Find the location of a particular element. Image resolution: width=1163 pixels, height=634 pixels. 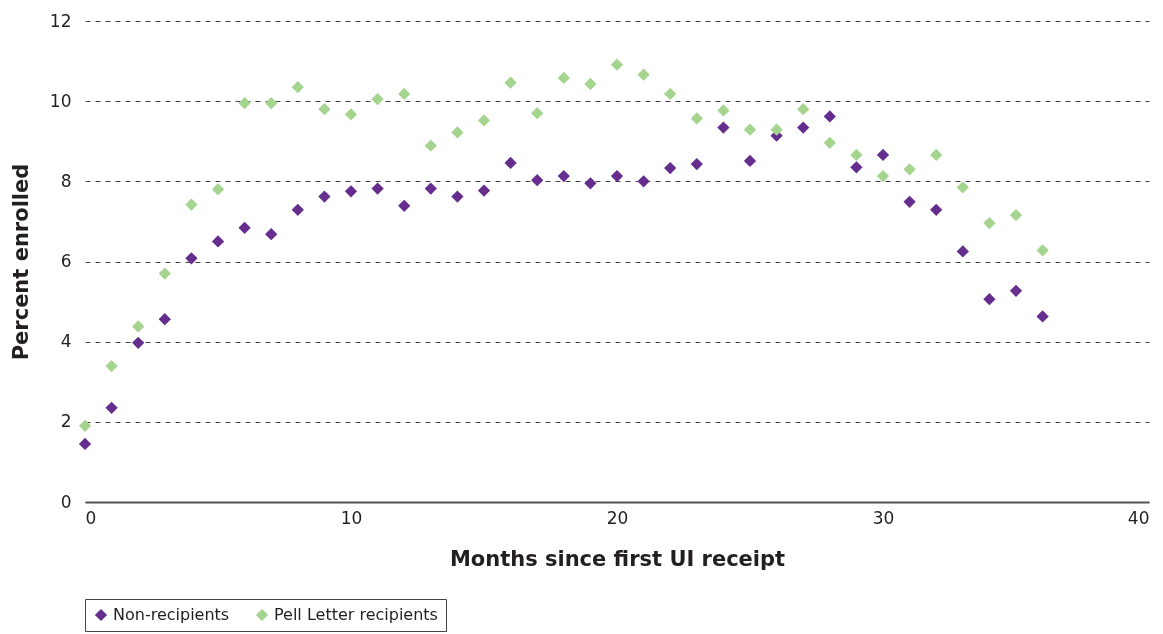

y-tick-label: 6 is located at coordinates (66, 261).